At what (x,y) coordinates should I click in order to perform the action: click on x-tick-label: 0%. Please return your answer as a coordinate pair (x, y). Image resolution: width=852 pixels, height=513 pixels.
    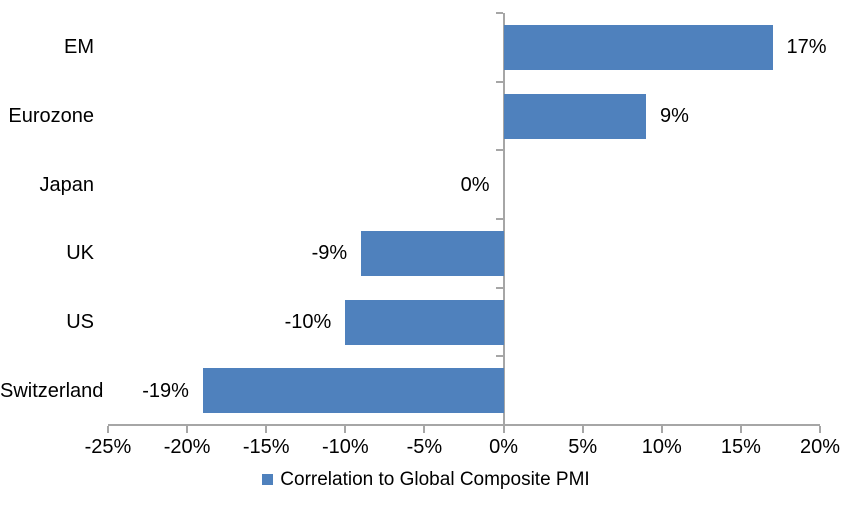
    Looking at the image, I should click on (503, 447).